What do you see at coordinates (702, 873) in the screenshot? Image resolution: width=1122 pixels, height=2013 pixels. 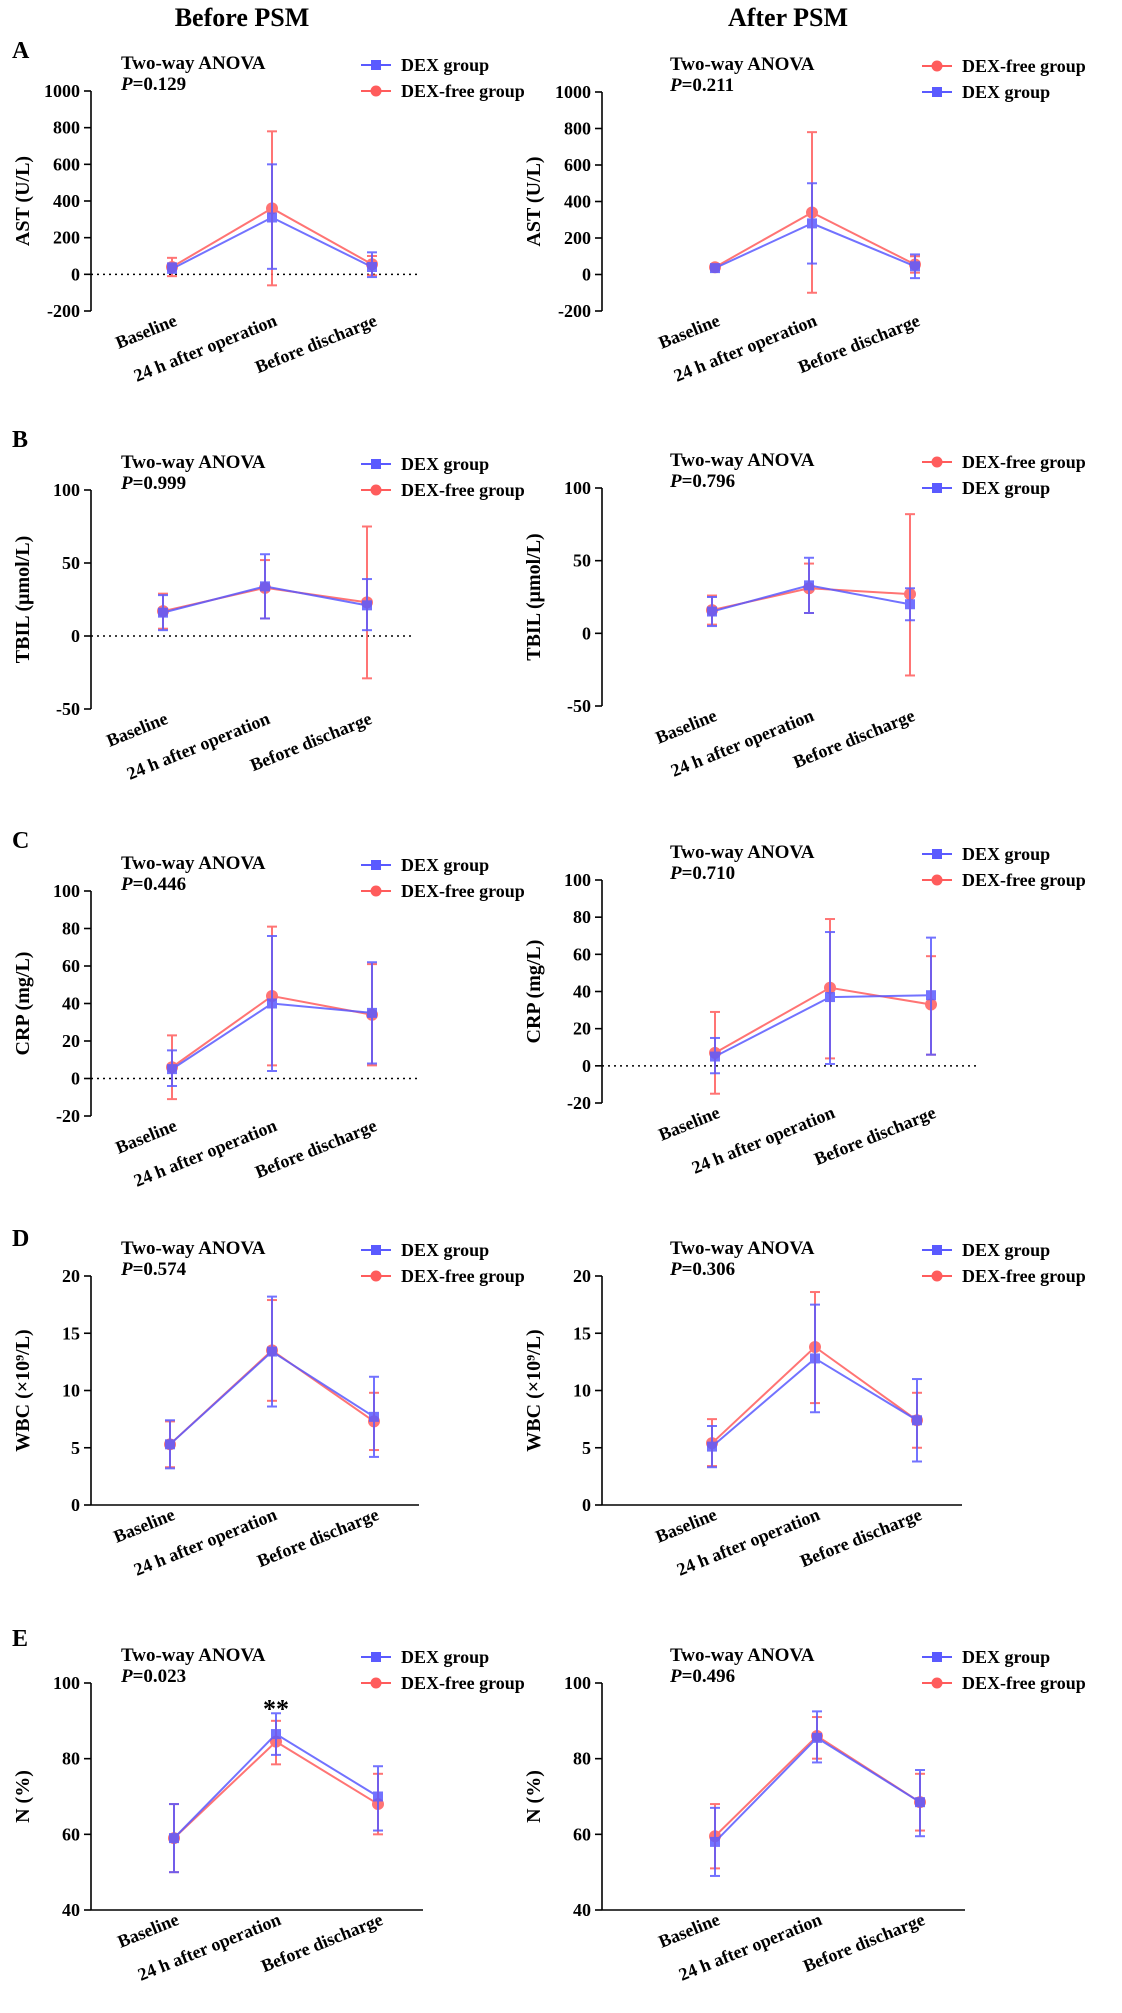 I see `p-value-label: P=0.710` at bounding box center [702, 873].